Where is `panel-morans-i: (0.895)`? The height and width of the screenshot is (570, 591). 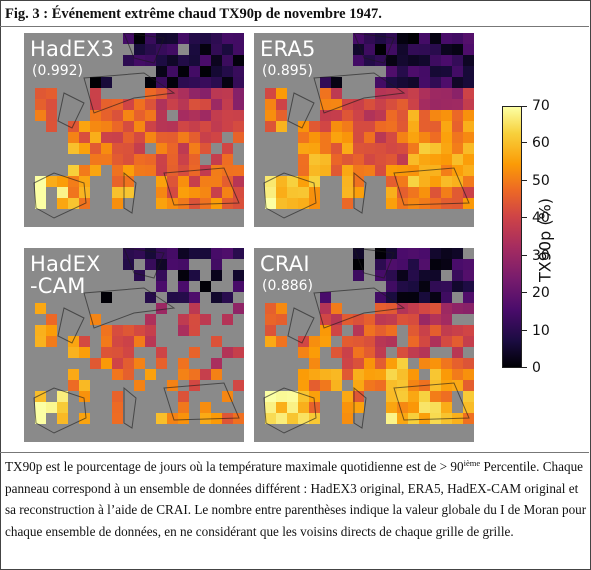 panel-morans-i: (0.895) is located at coordinates (288, 71).